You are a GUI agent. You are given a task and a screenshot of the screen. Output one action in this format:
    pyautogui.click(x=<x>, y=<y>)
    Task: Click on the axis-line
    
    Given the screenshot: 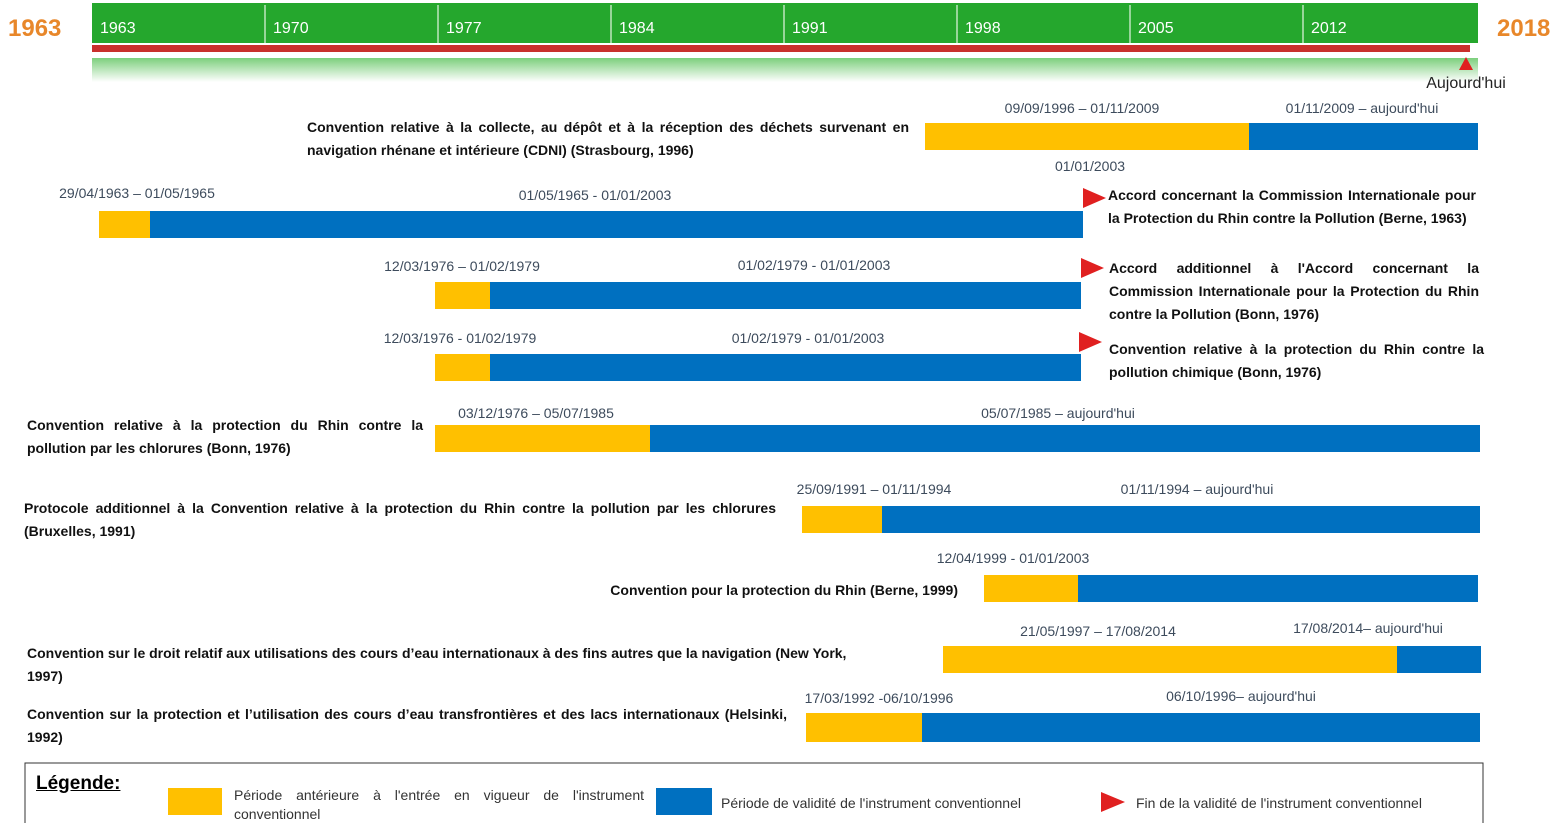 What is the action you would take?
    pyautogui.click(x=781, y=48)
    